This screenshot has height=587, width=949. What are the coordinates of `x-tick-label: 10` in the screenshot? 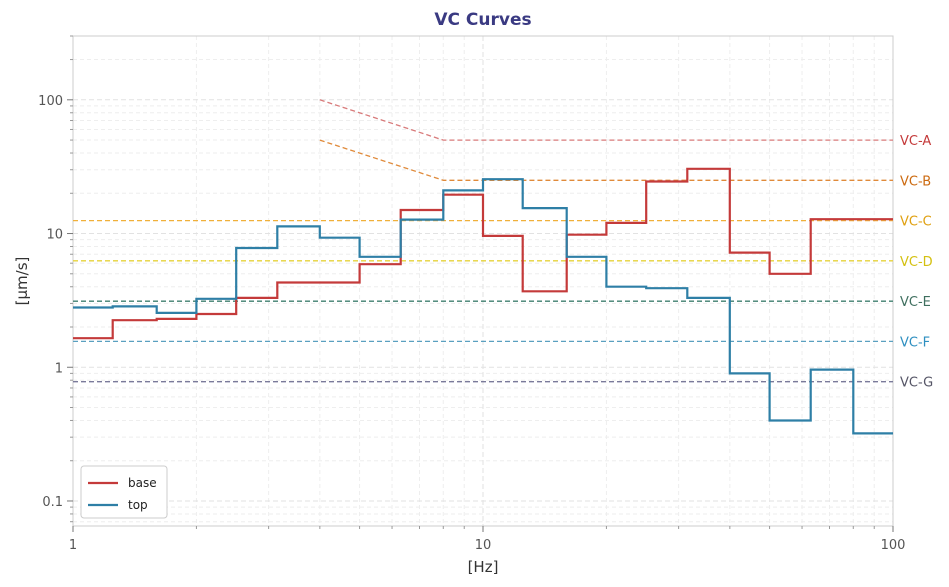 It's located at (483, 545).